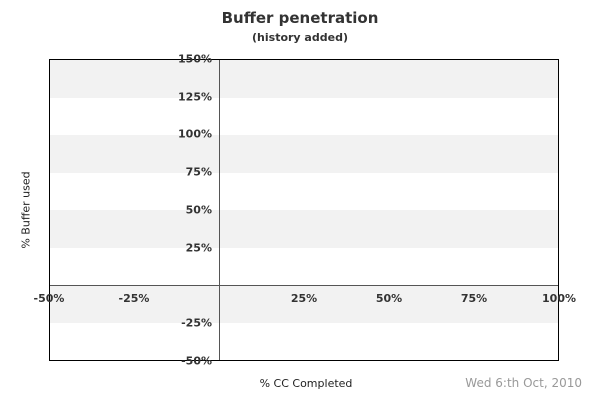 The width and height of the screenshot is (600, 400). What do you see at coordinates (220, 210) in the screenshot?
I see `x-zero-axis-line` at bounding box center [220, 210].